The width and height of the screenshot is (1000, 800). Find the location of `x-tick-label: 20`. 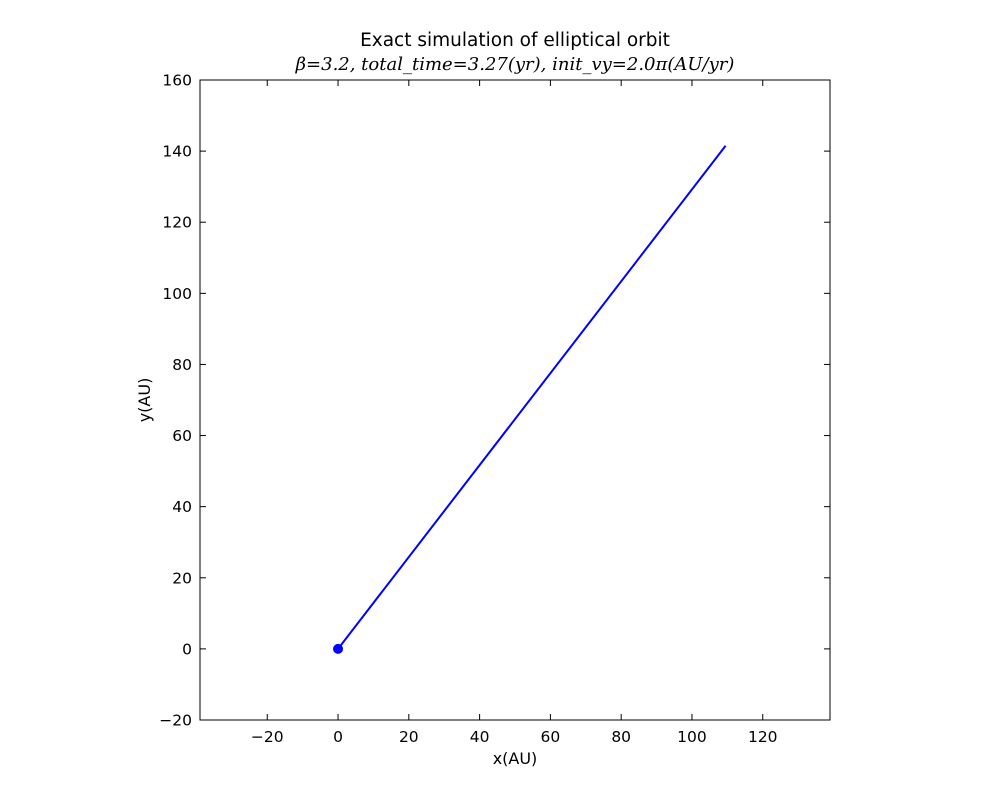

x-tick-label: 20 is located at coordinates (409, 737).